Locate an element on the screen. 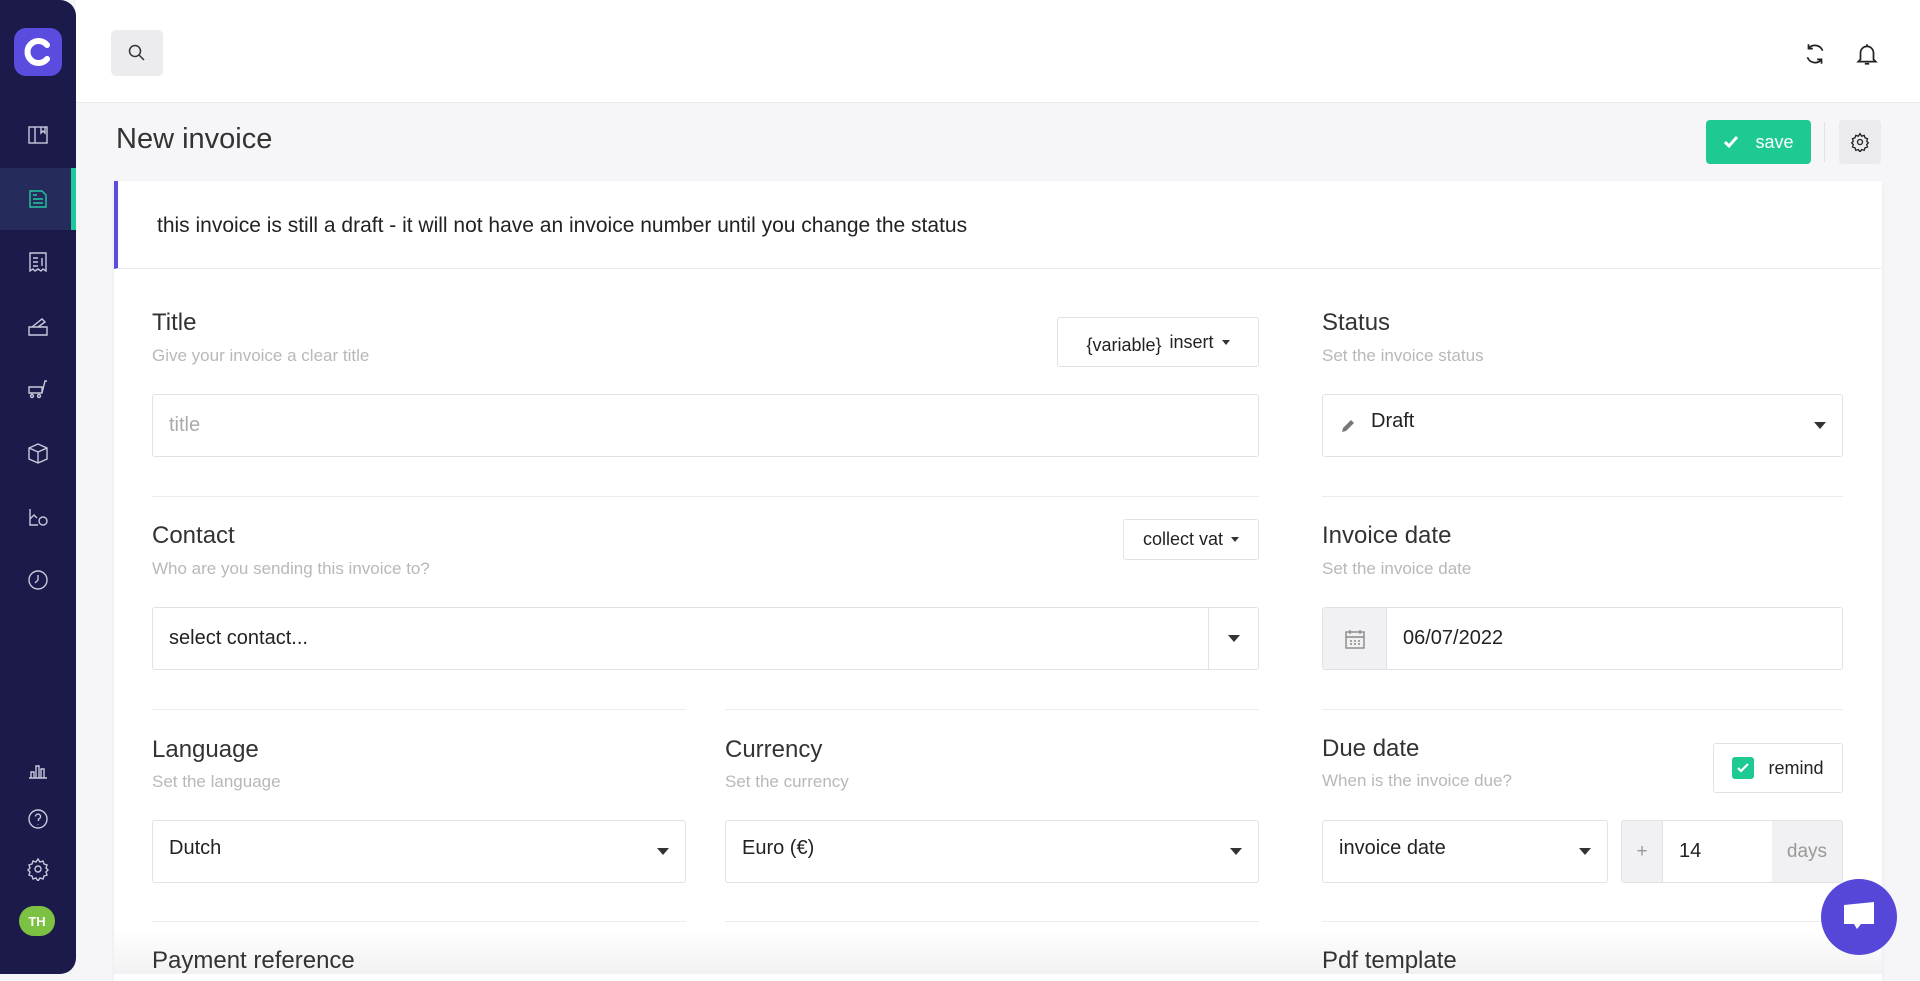  pencil-icon is located at coordinates (1348, 425).